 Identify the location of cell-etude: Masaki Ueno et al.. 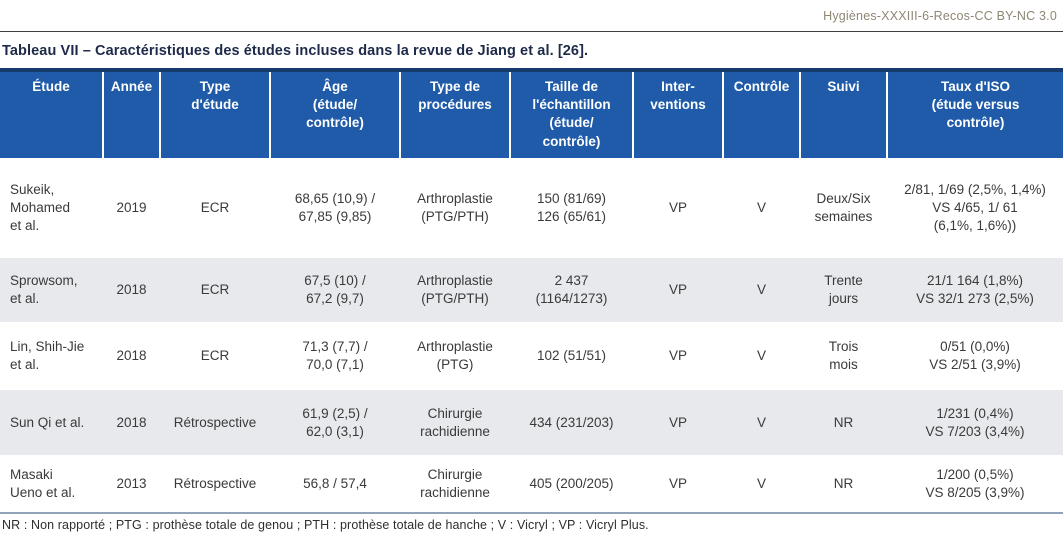
(43, 483).